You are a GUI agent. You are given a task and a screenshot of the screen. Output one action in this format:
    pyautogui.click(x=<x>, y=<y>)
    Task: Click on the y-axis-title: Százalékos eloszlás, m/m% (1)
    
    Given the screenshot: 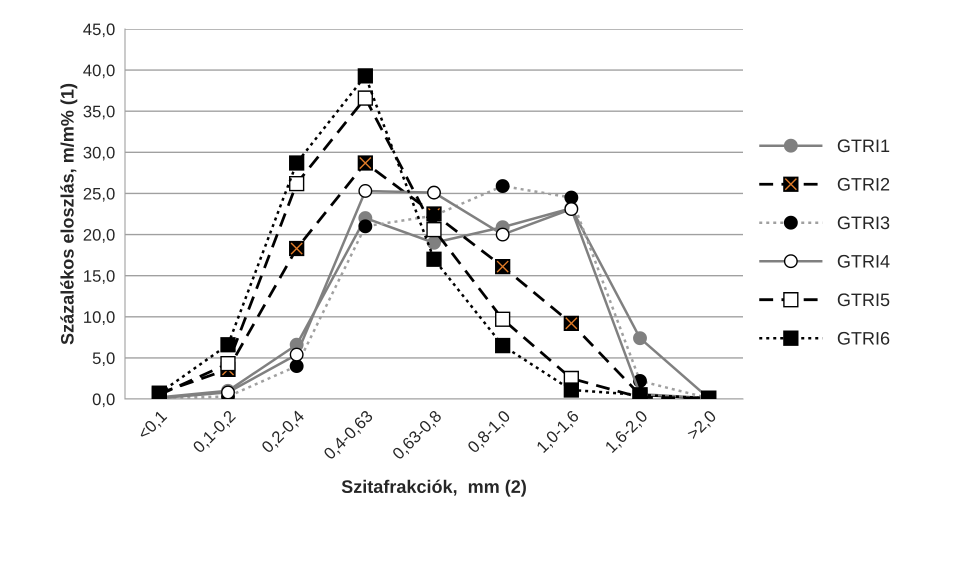 What is the action you would take?
    pyautogui.click(x=69, y=214)
    